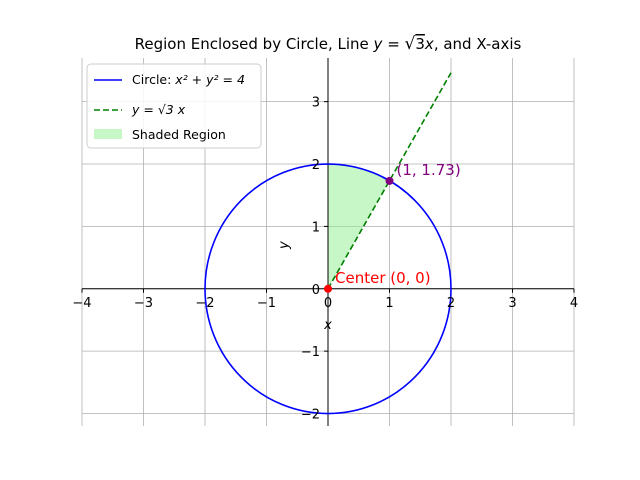 Image resolution: width=640 pixels, height=480 pixels. I want to click on legend-box, so click(174, 106).